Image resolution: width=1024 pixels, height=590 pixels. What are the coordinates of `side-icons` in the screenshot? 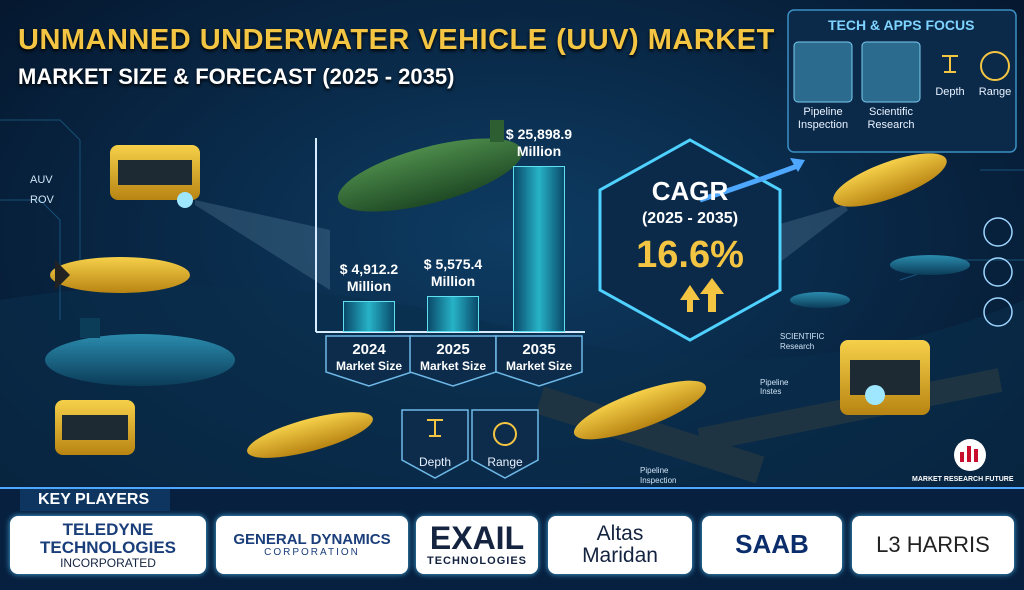 It's located at (998, 272).